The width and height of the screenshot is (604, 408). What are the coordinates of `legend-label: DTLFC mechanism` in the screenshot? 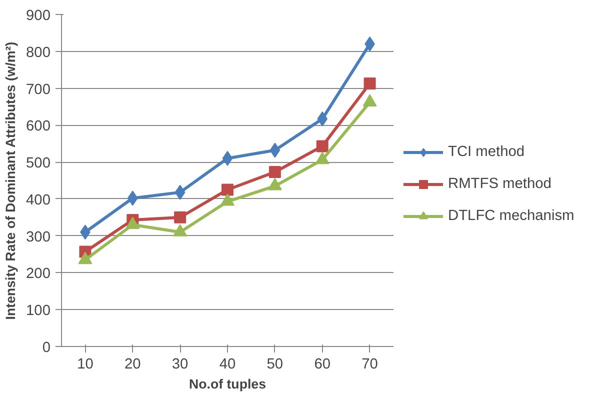 It's located at (511, 216).